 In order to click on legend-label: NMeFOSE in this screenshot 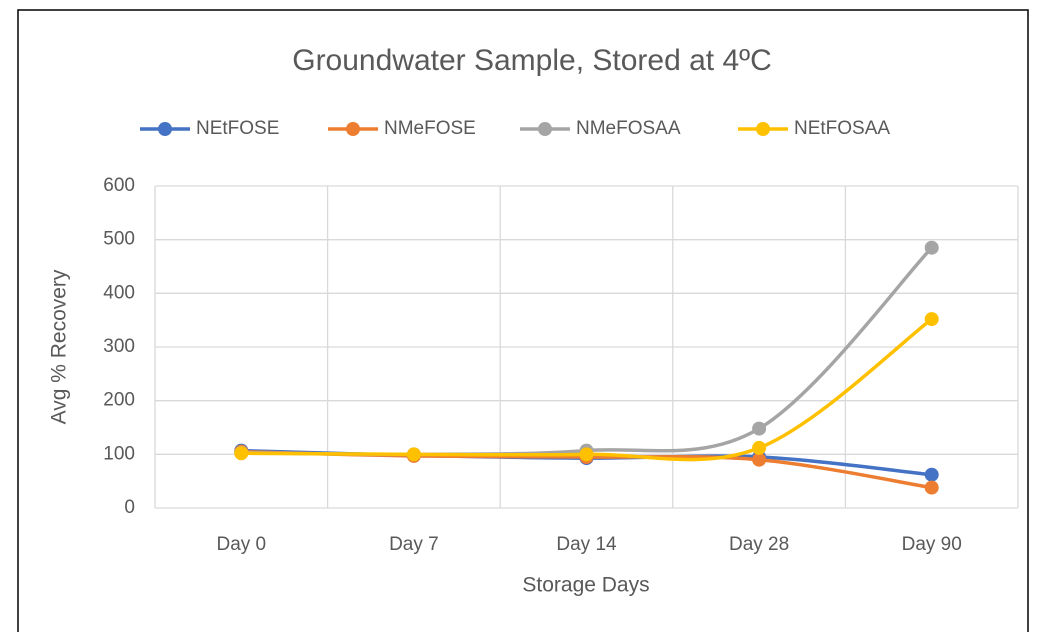, I will do `click(430, 128)`.